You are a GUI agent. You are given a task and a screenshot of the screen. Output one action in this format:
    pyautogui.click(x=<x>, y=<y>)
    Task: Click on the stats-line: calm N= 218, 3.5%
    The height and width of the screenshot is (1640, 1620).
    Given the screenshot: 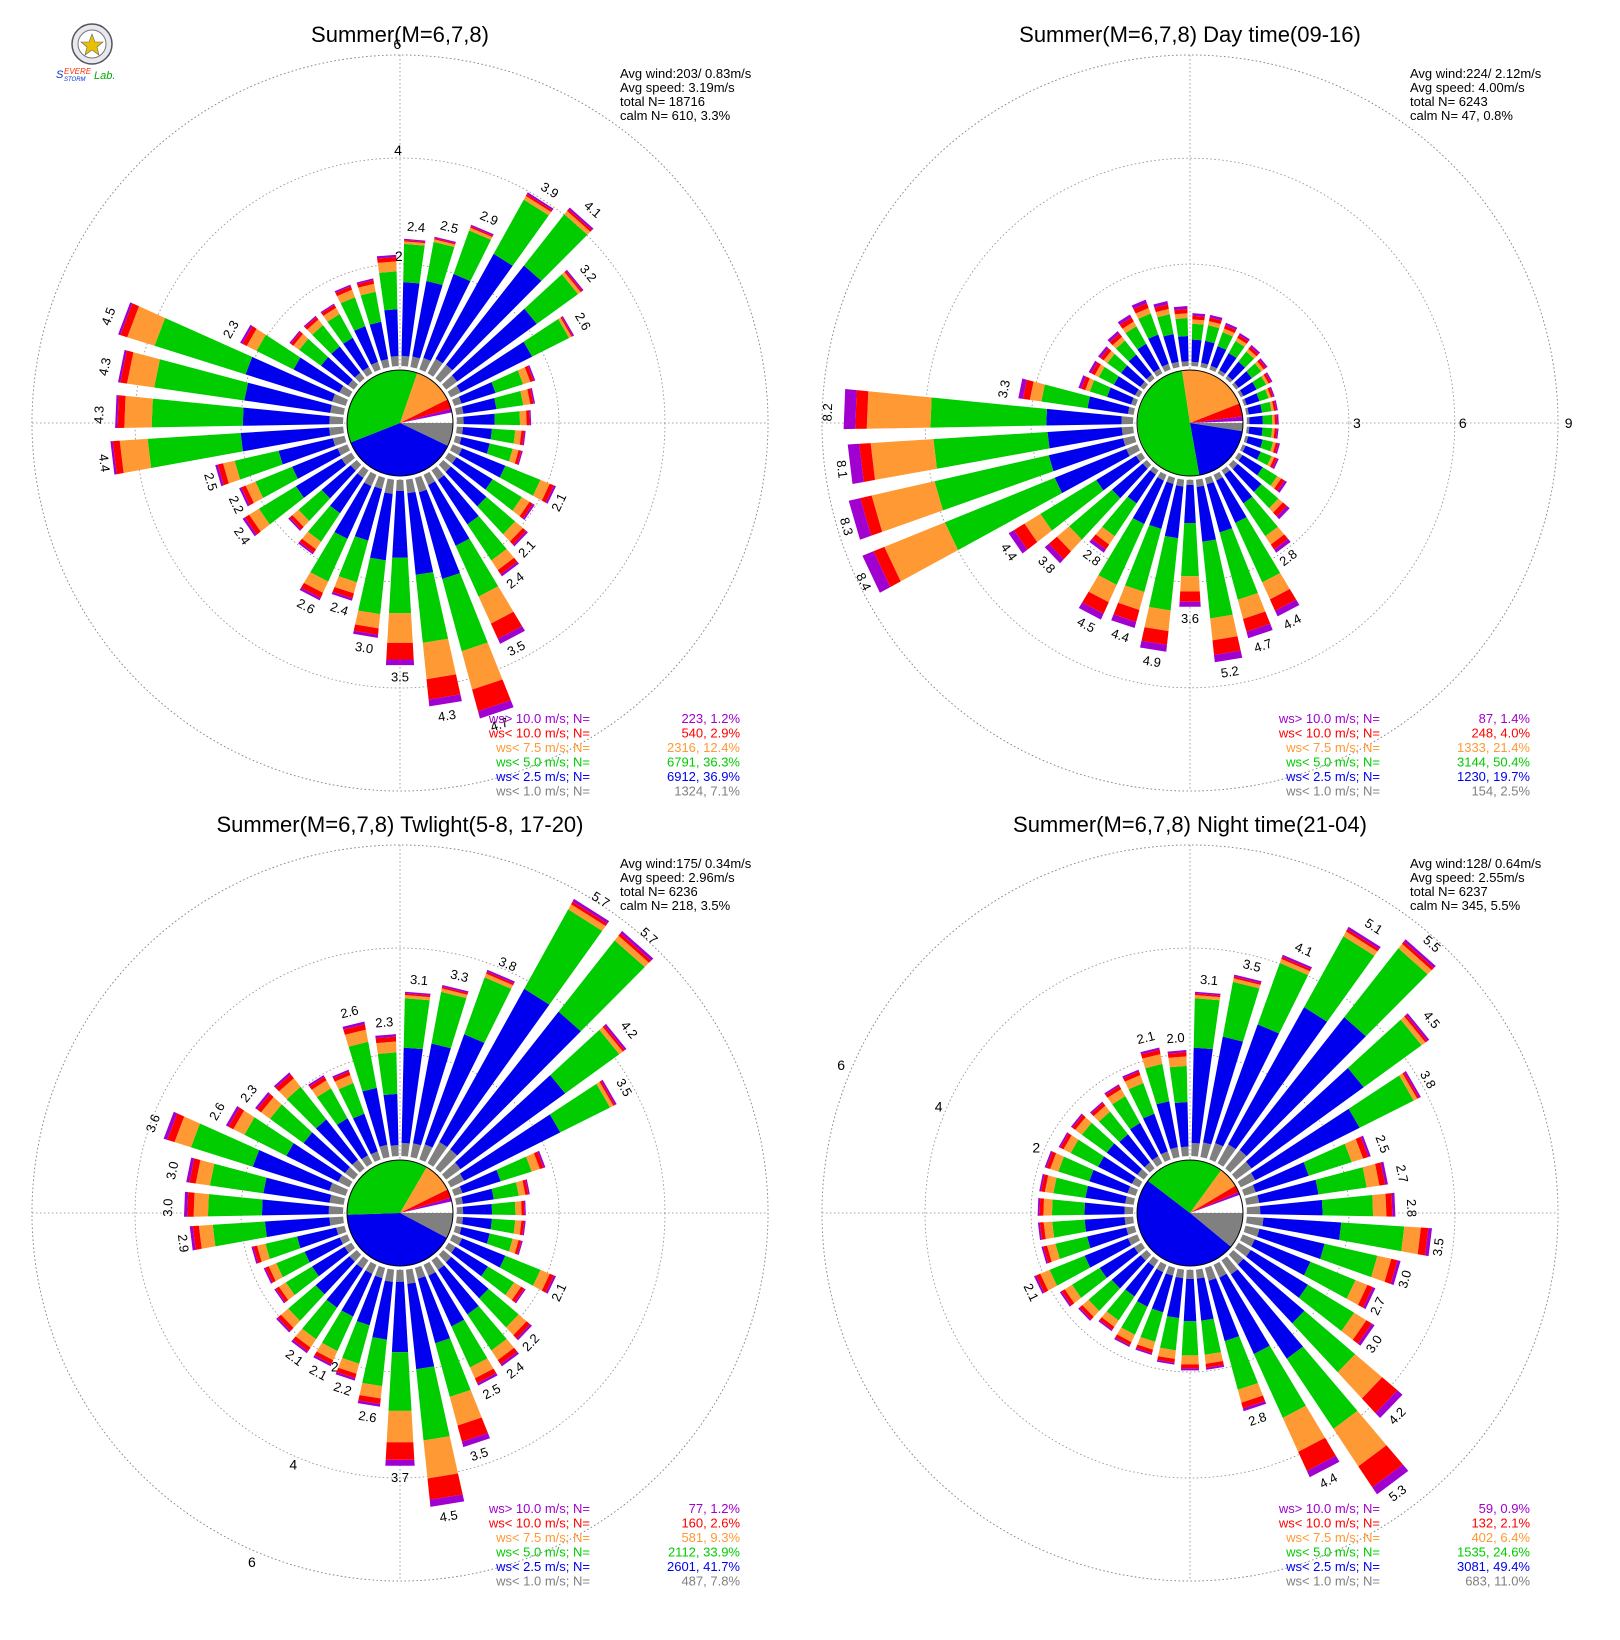 What is the action you would take?
    pyautogui.click(x=675, y=905)
    